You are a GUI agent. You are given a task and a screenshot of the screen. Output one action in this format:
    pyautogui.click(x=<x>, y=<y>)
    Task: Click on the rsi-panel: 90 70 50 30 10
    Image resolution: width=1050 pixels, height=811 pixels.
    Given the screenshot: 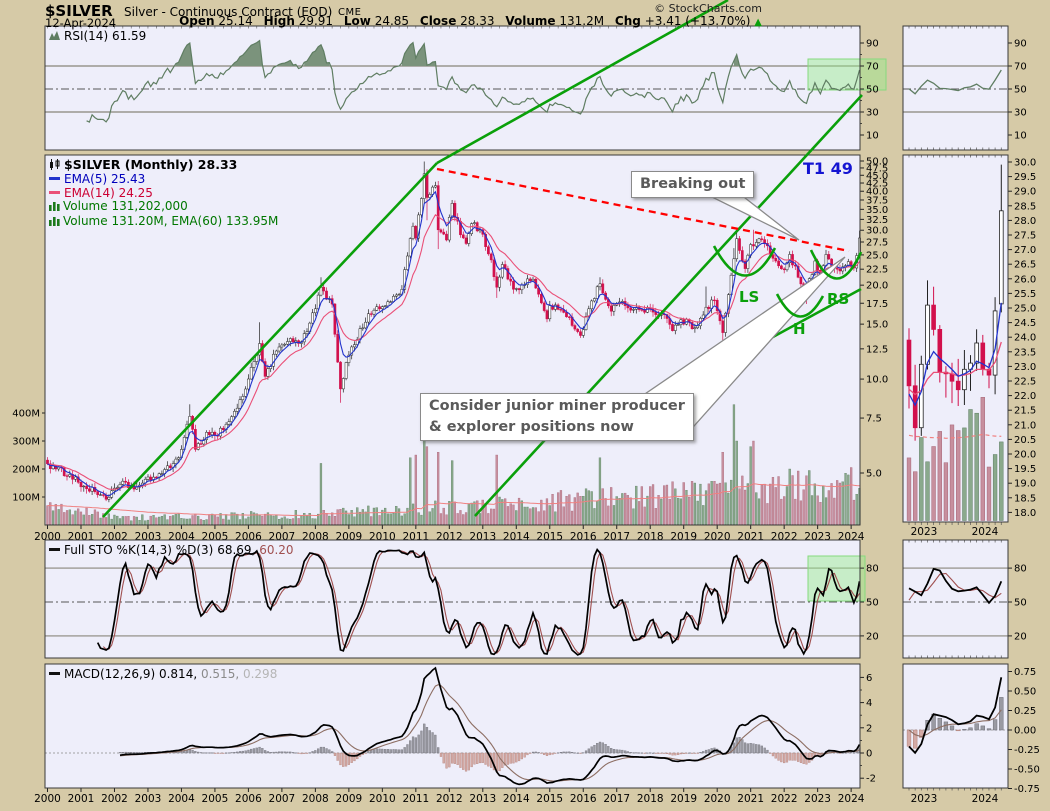 What is the action you would take?
    pyautogui.click(x=466, y=84)
    